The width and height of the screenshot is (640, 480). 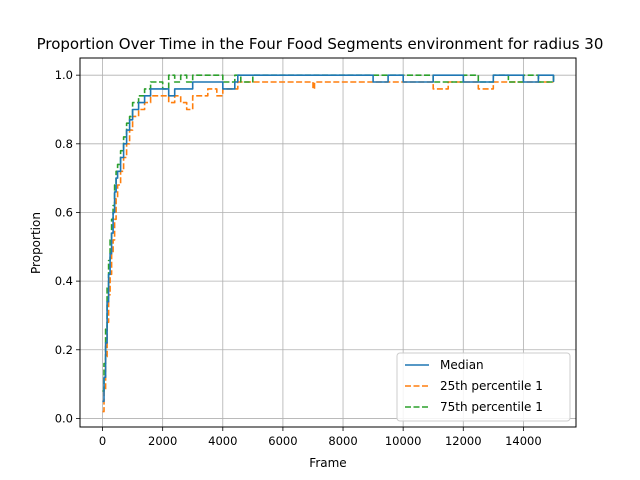 I want to click on y-axis-ticks: 0.0 0.2 0.4 0.6 0.8 1.0, so click(x=67, y=246).